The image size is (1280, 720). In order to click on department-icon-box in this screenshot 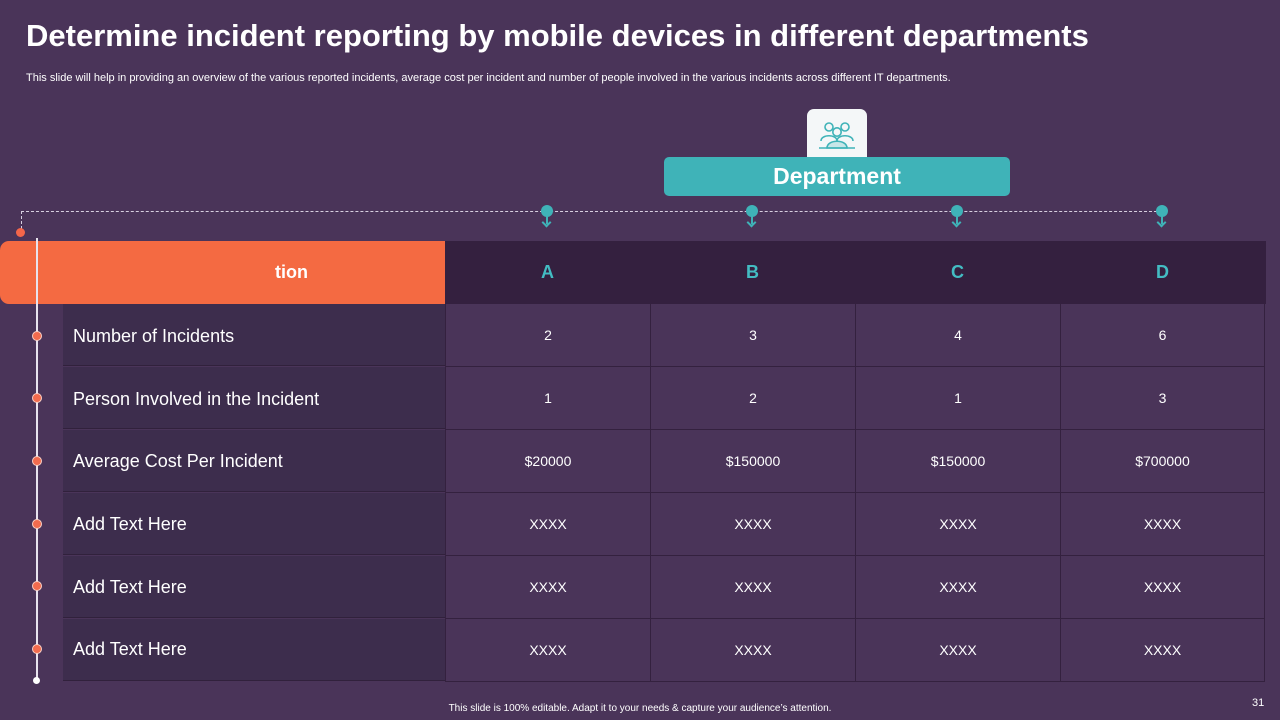, I will do `click(837, 135)`.